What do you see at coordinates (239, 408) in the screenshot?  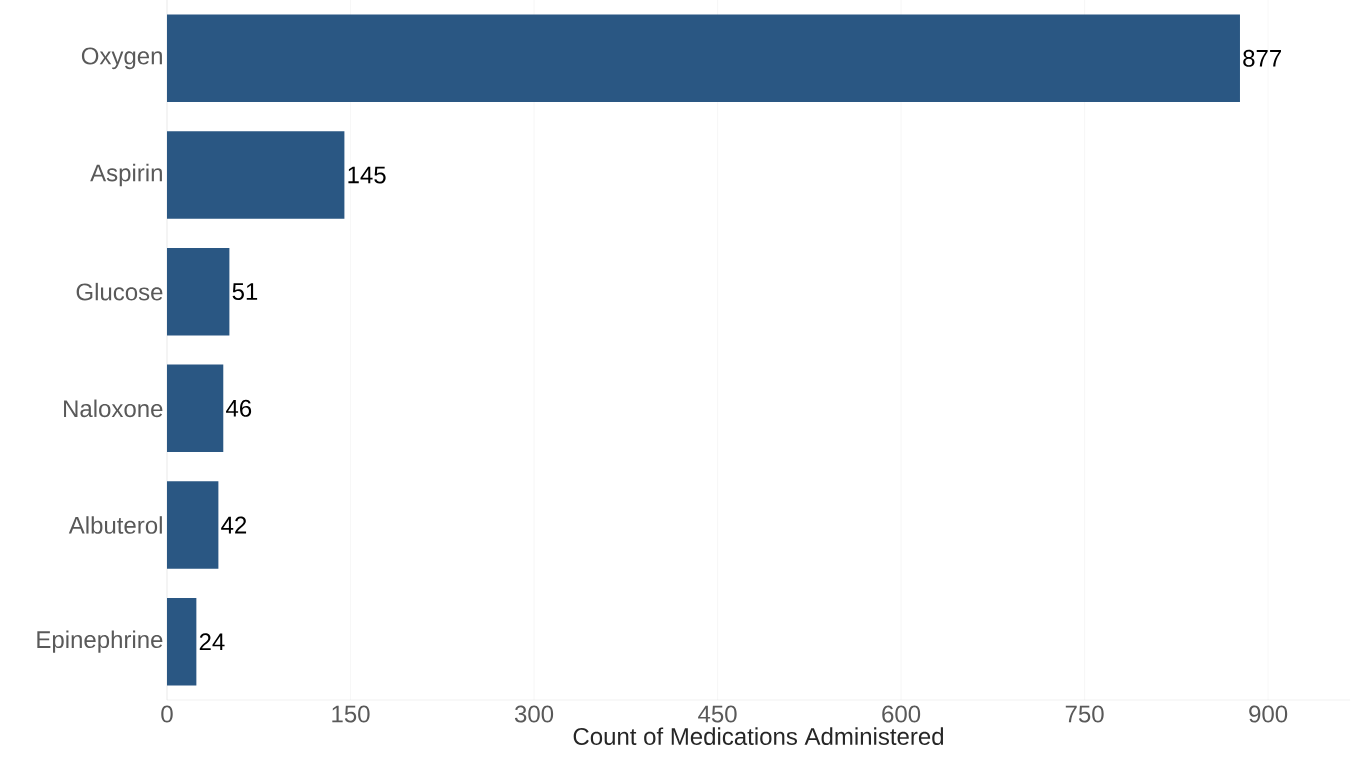 I see `data-label: 46` at bounding box center [239, 408].